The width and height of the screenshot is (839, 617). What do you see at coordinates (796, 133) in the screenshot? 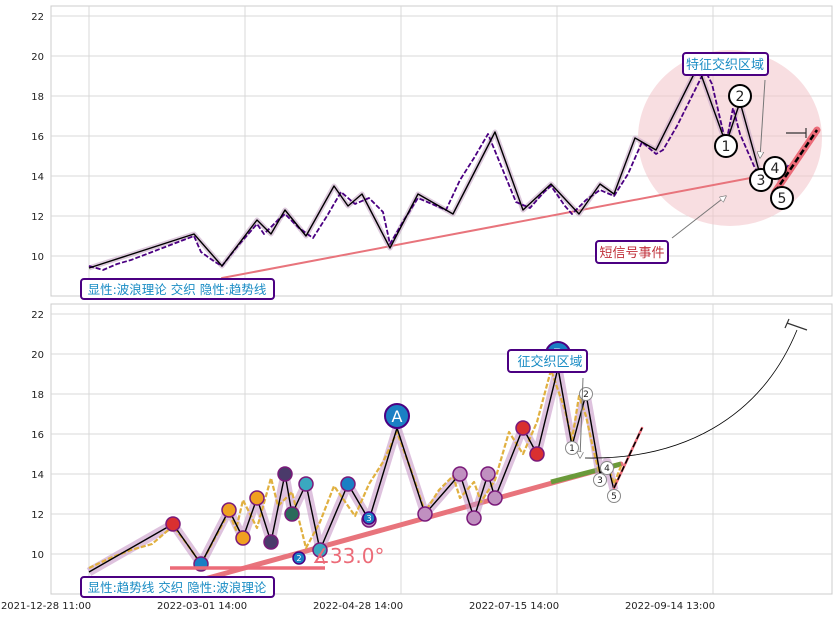
I see `top-end-marker` at bounding box center [796, 133].